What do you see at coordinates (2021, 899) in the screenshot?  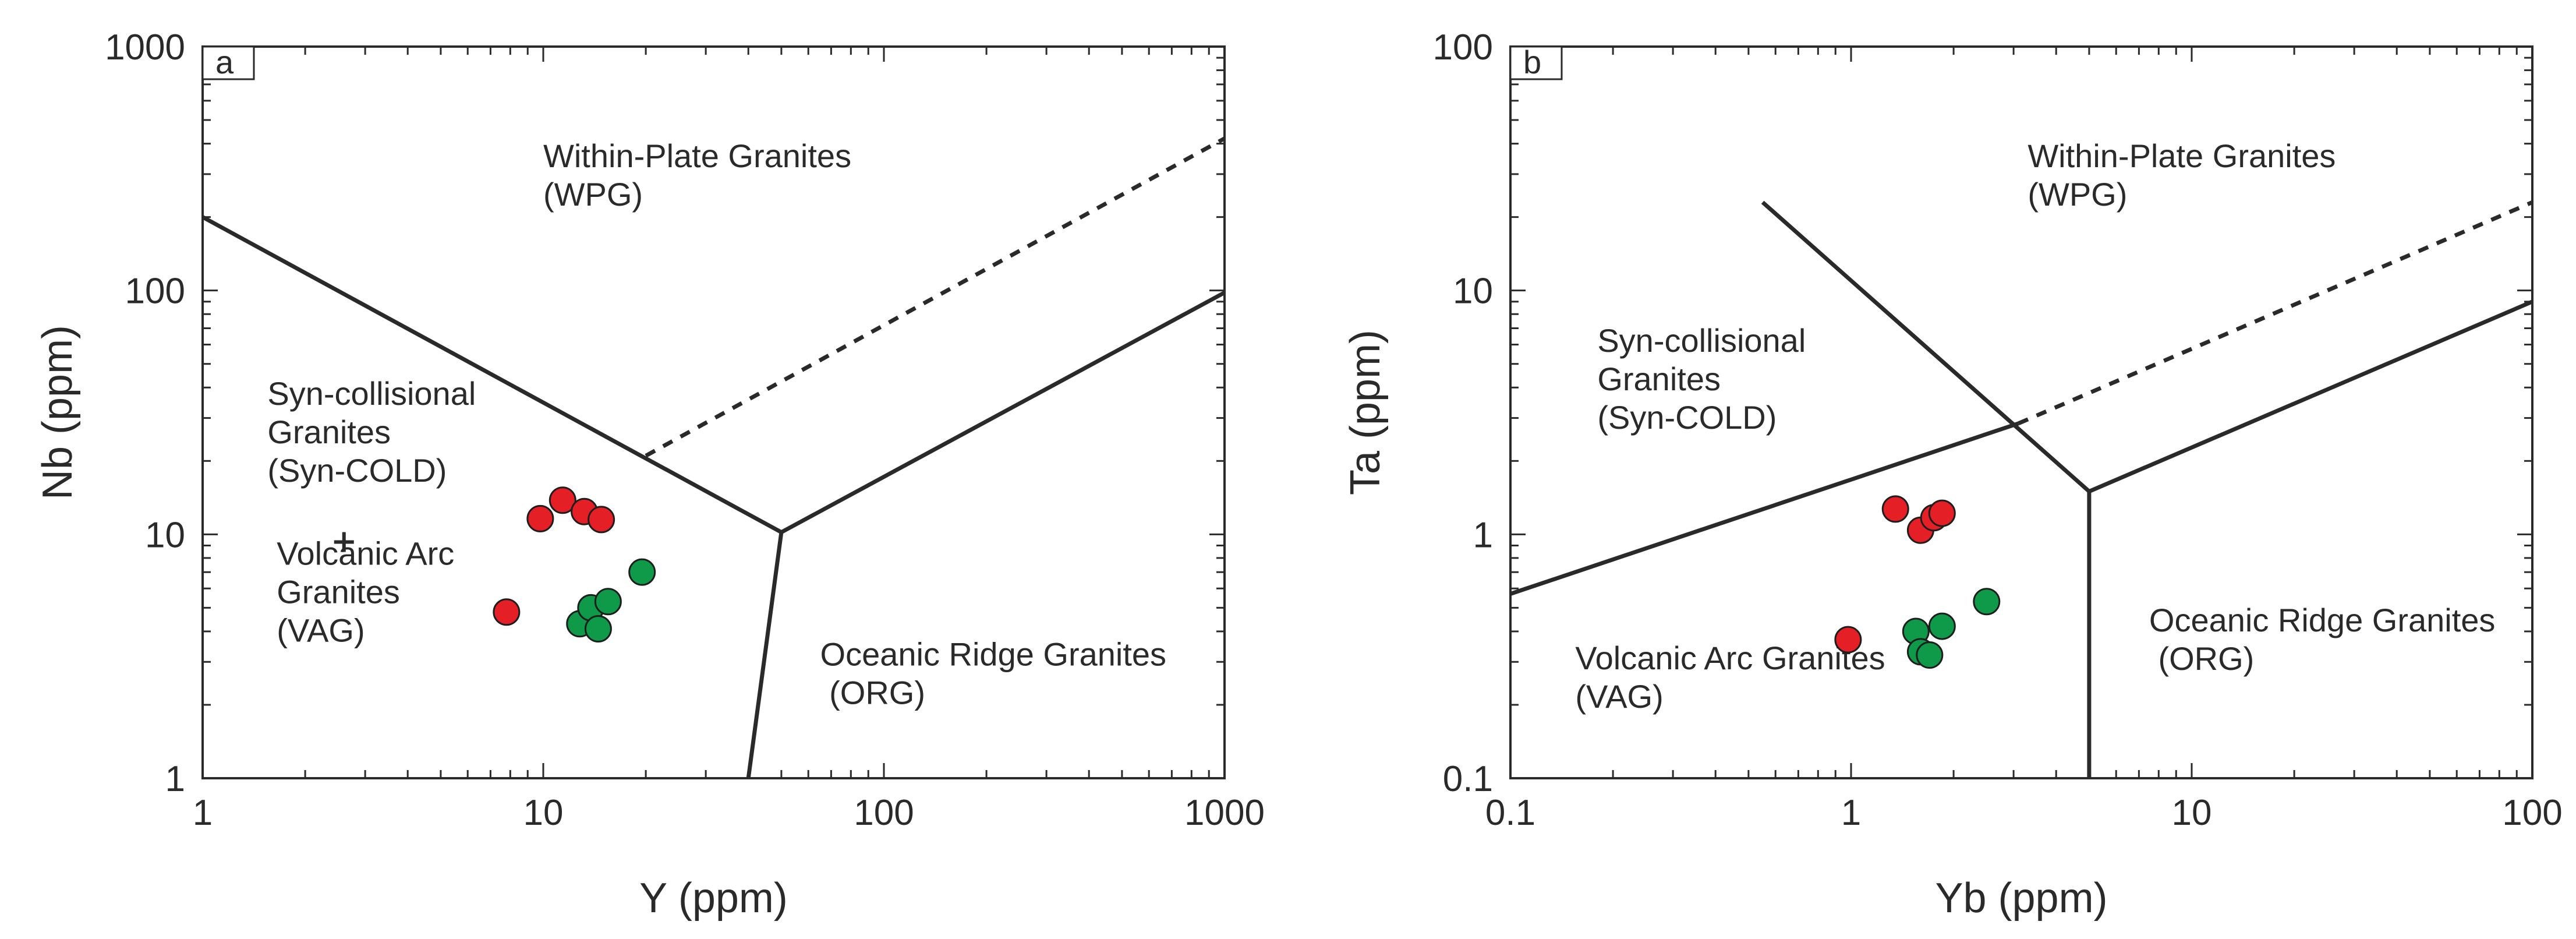 I see `x-axis-title: Yb (ppm)` at bounding box center [2021, 899].